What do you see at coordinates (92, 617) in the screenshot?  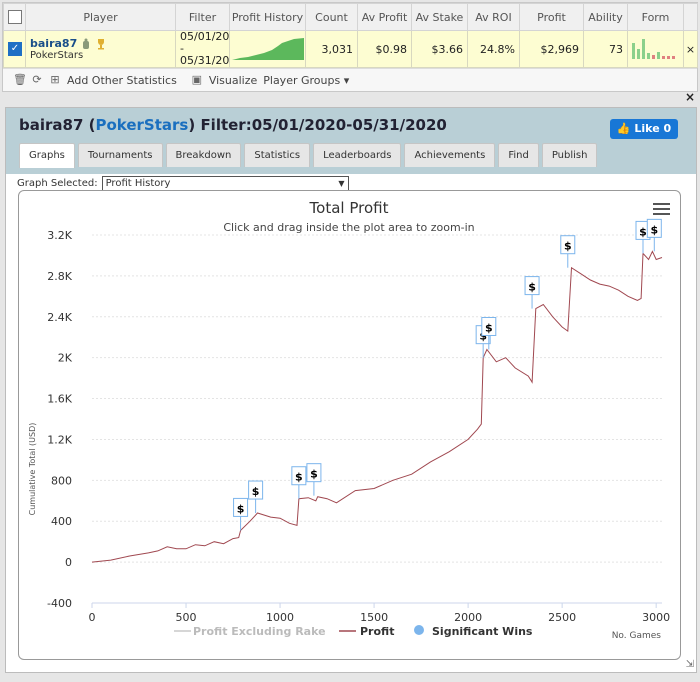 I see `x-tick-label: 0` at bounding box center [92, 617].